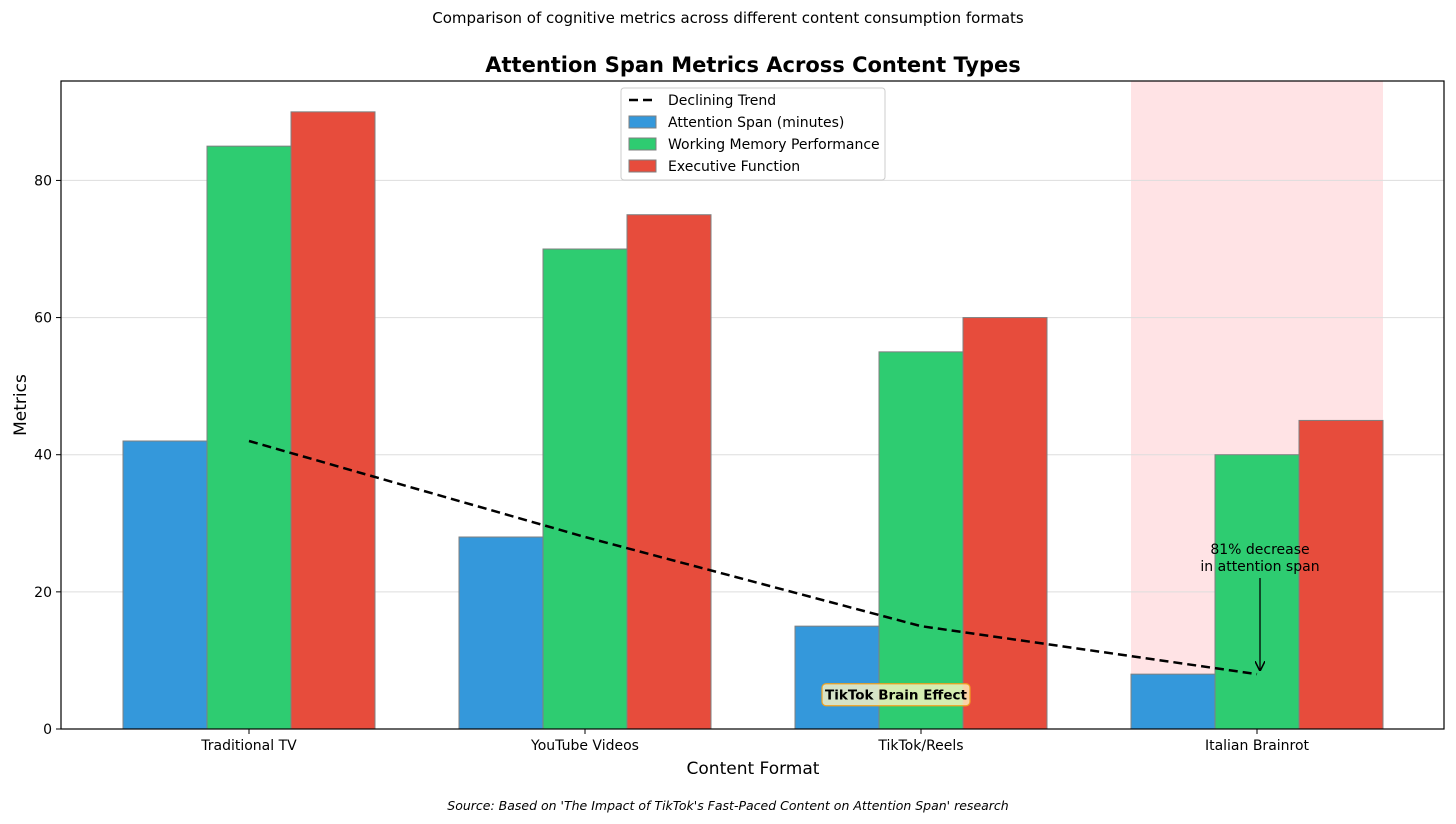 This screenshot has width=1456, height=824. Describe the element at coordinates (669, 472) in the screenshot. I see `bar-executive-function-youtube-videos` at that location.